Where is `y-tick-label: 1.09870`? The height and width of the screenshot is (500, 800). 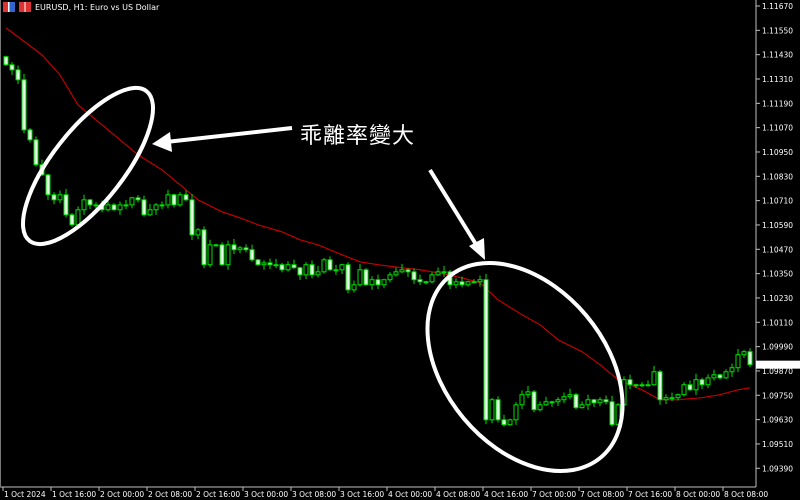
y-tick-label: 1.09870 is located at coordinates (777, 371).